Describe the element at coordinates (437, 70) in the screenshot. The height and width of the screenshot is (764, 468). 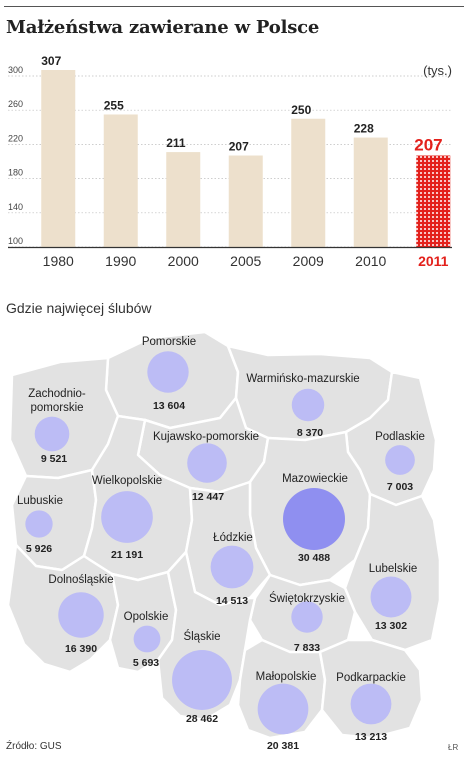
I see `unit-label: (tys.)` at that location.